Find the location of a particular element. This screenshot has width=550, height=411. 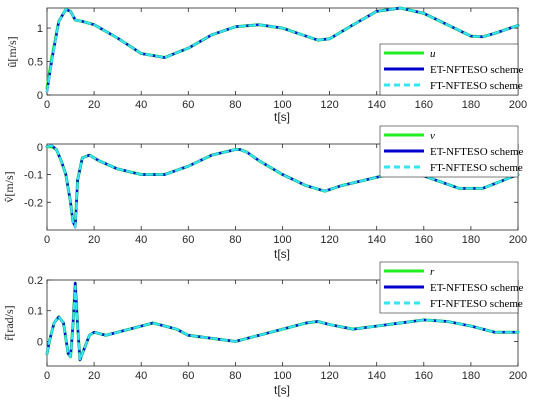

legend: v ET-NFTESO scheme FT-NFTESO scheme is located at coordinates (451, 151).